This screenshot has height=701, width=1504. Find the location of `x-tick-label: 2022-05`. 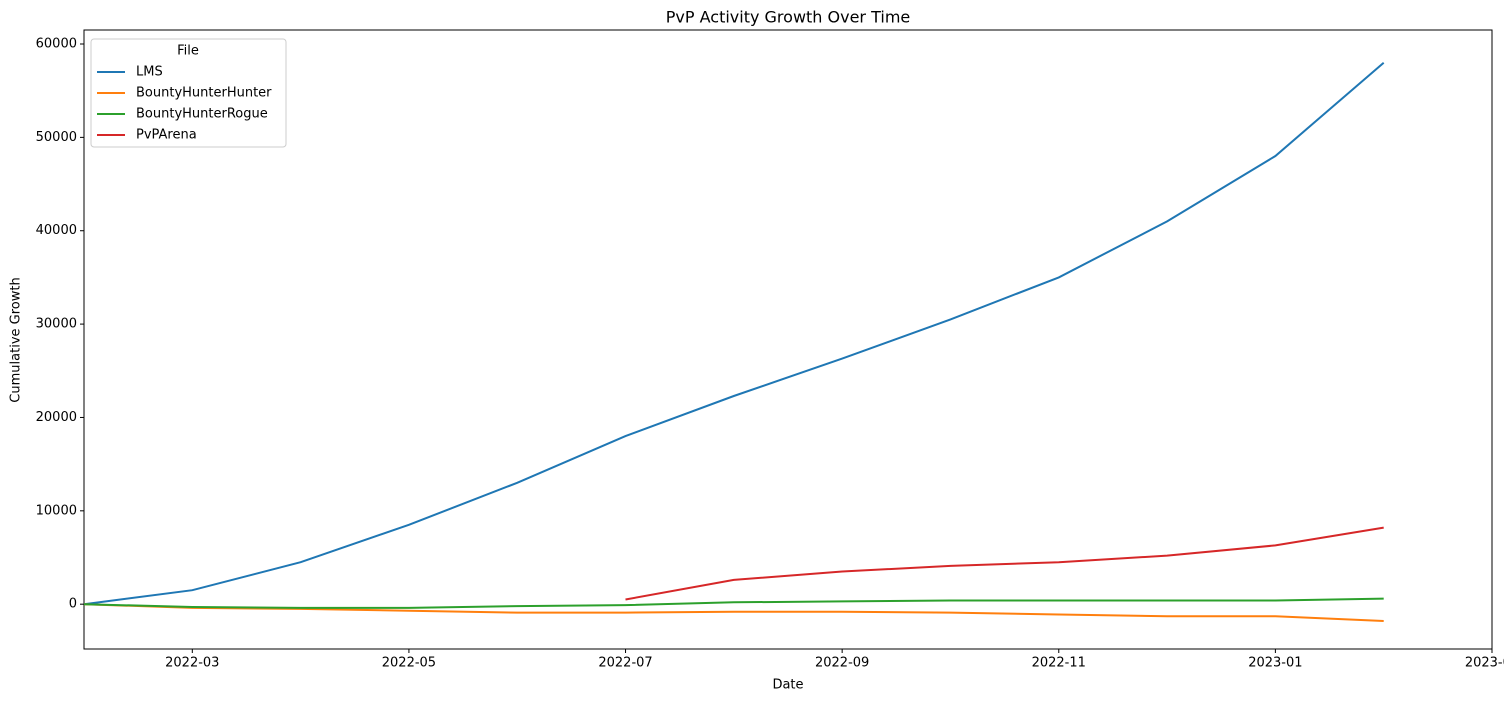

x-tick-label: 2022-05 is located at coordinates (409, 663).